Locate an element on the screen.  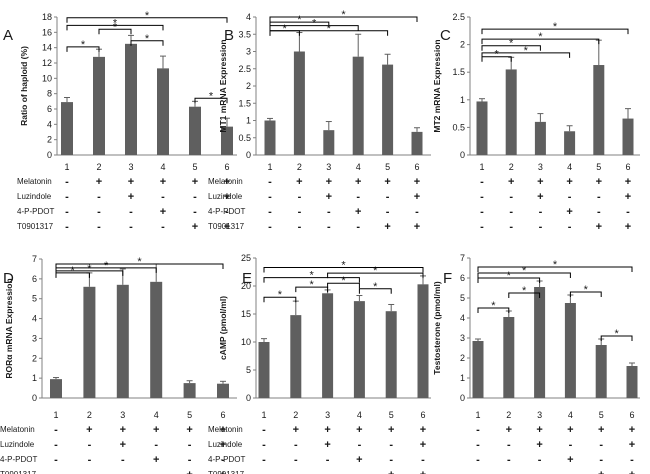
y-tick-label: 20 is located at coordinates (246, 286).